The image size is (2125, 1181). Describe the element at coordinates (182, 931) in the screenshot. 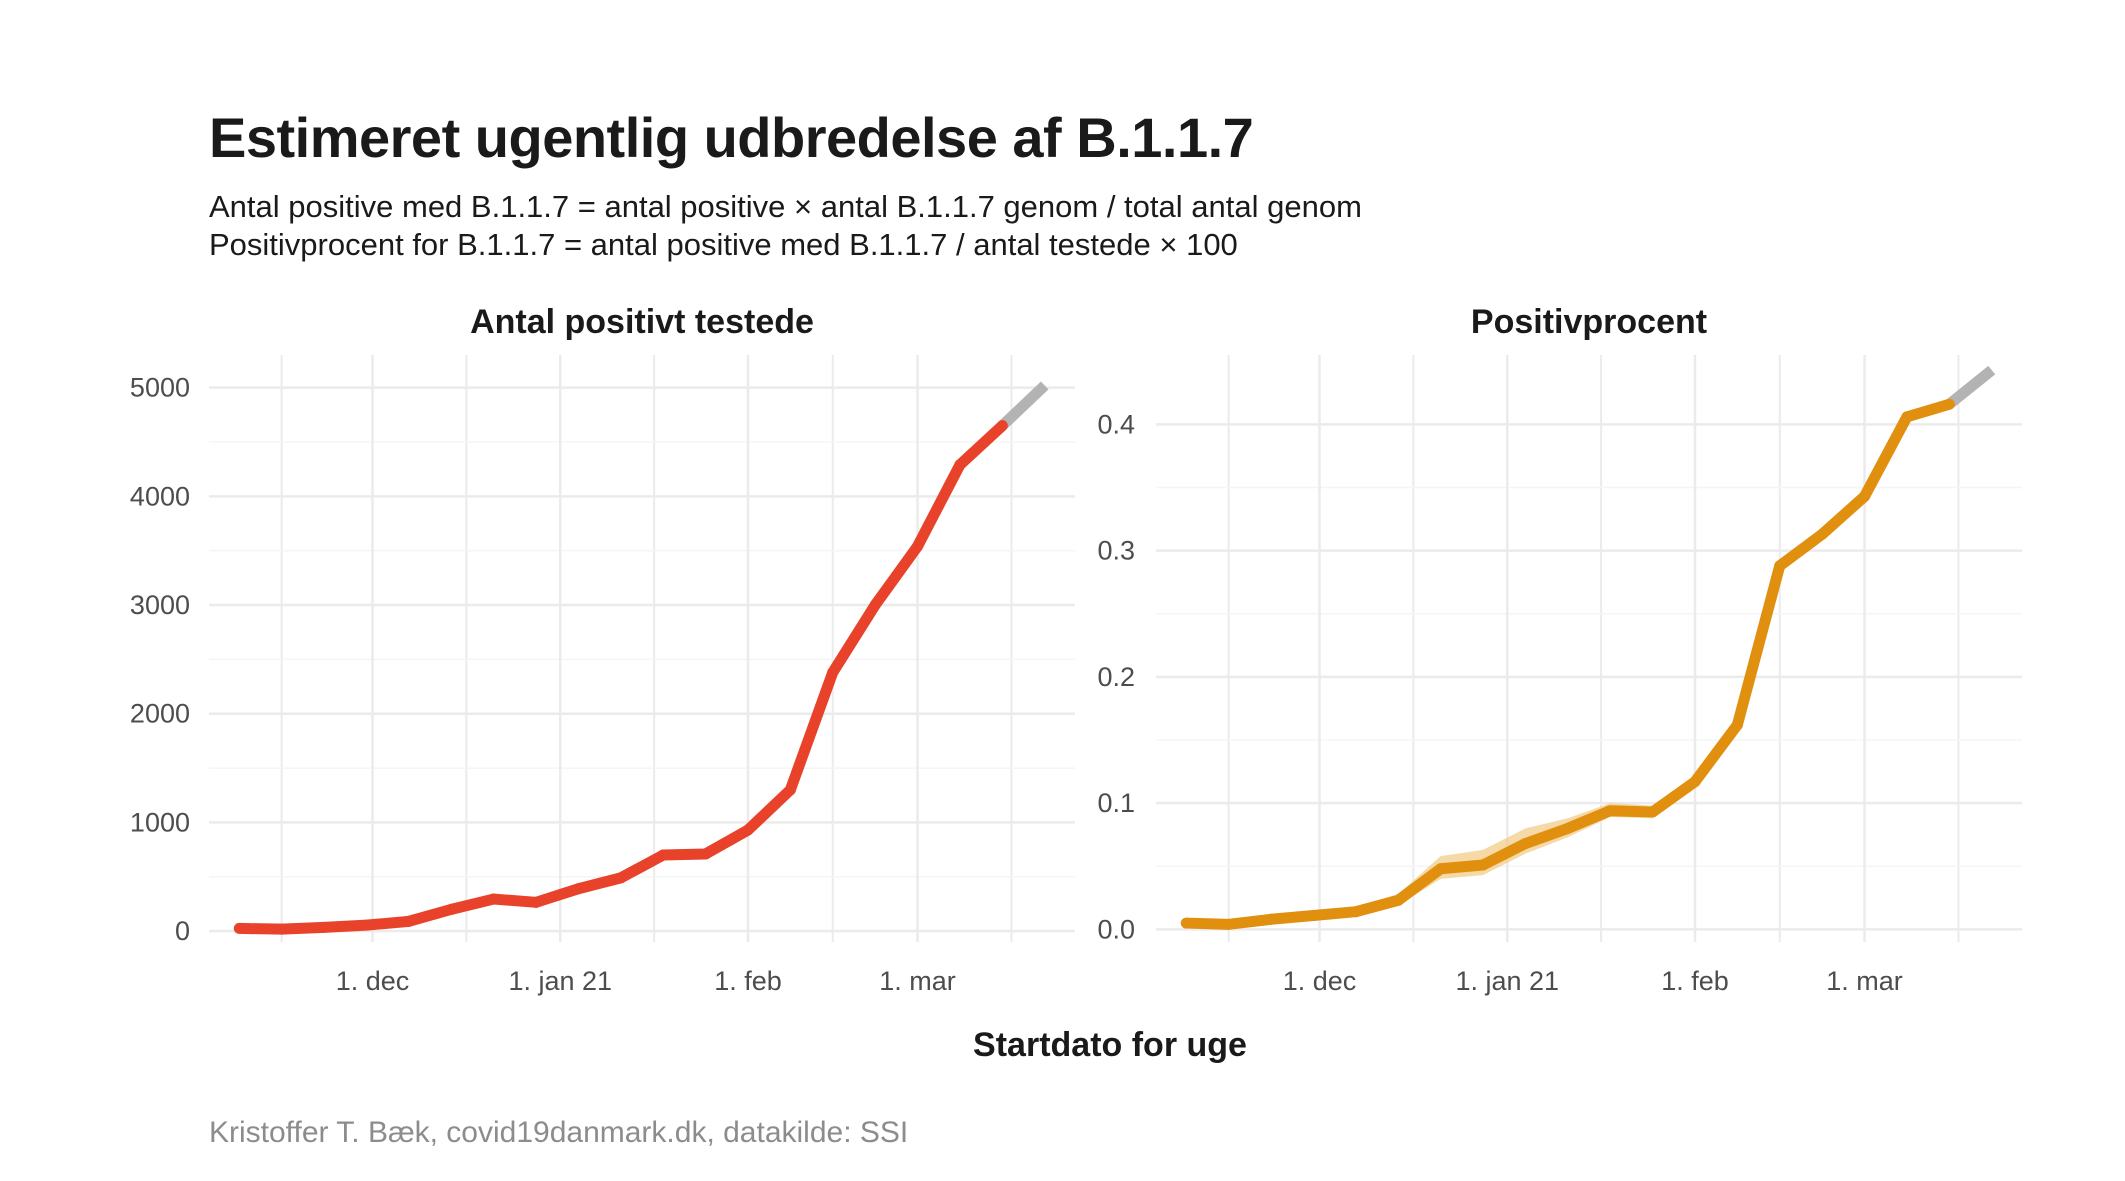

I see `count-y-tick-label: 0` at that location.